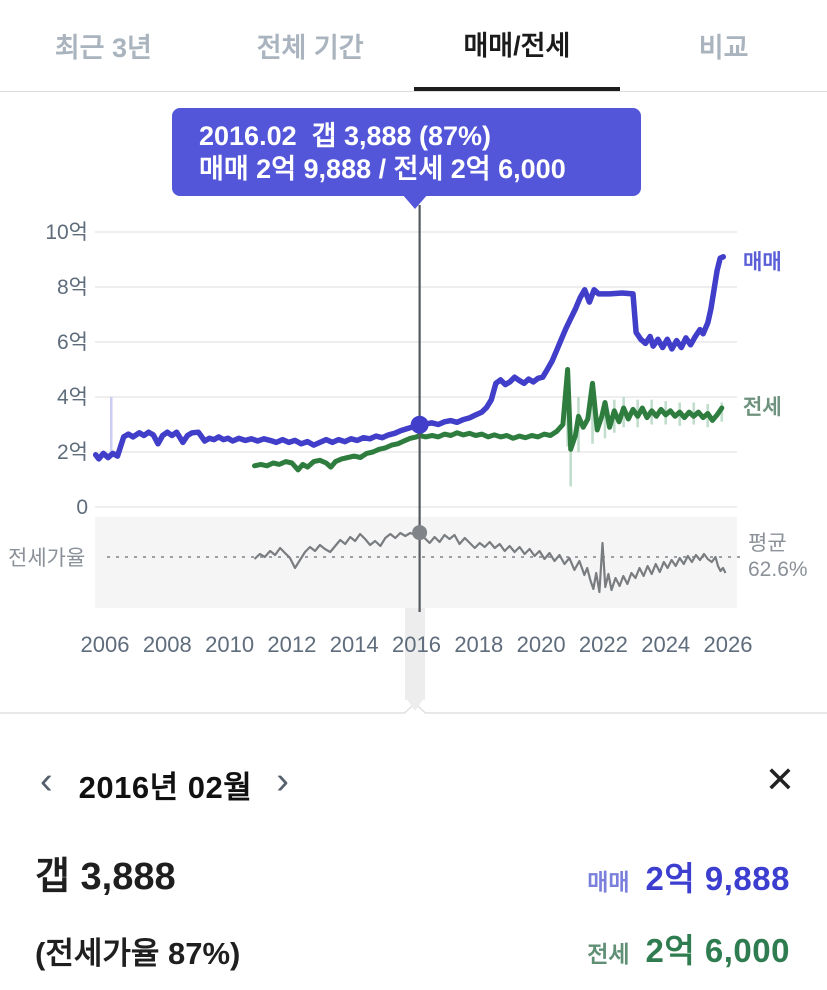 Image resolution: width=827 pixels, height=990 pixels. What do you see at coordinates (66, 232) in the screenshot?
I see `y-axis-tick-label: 10억` at bounding box center [66, 232].